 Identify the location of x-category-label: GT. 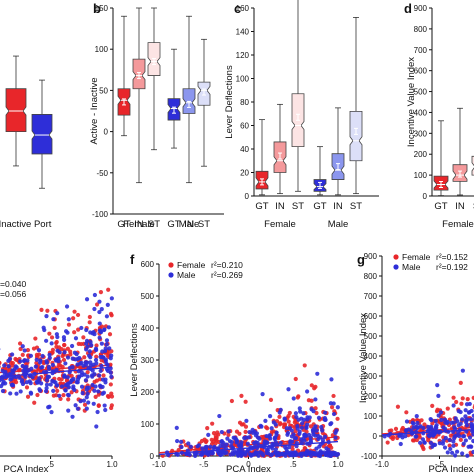
(123, 224).